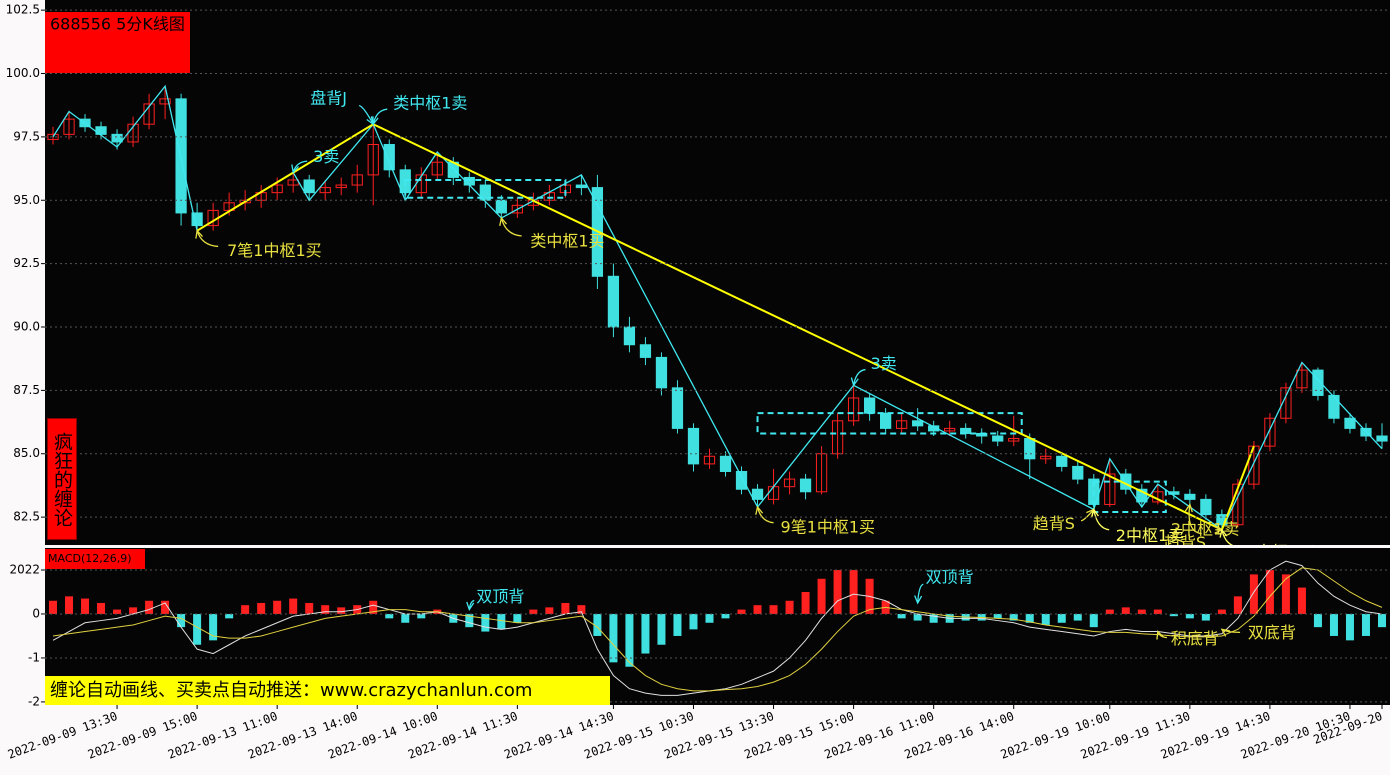  What do you see at coordinates (26, 263) in the screenshot?
I see `y-tick-label: 92.5` at bounding box center [26, 263].